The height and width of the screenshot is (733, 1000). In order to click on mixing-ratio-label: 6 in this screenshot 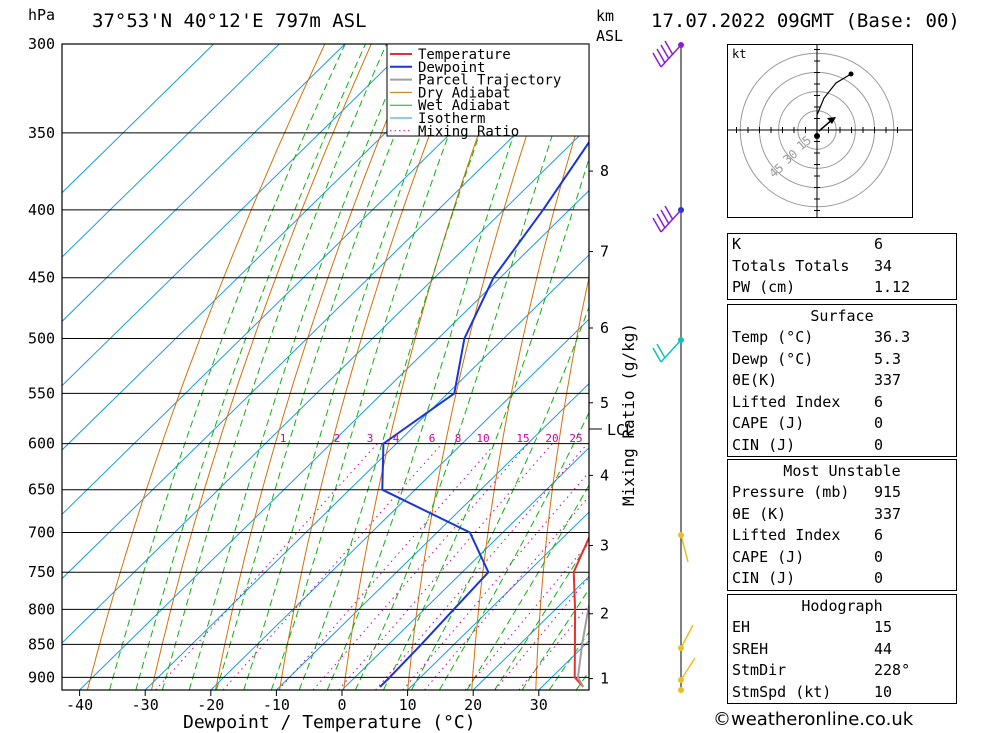, I will do `click(432, 438)`.